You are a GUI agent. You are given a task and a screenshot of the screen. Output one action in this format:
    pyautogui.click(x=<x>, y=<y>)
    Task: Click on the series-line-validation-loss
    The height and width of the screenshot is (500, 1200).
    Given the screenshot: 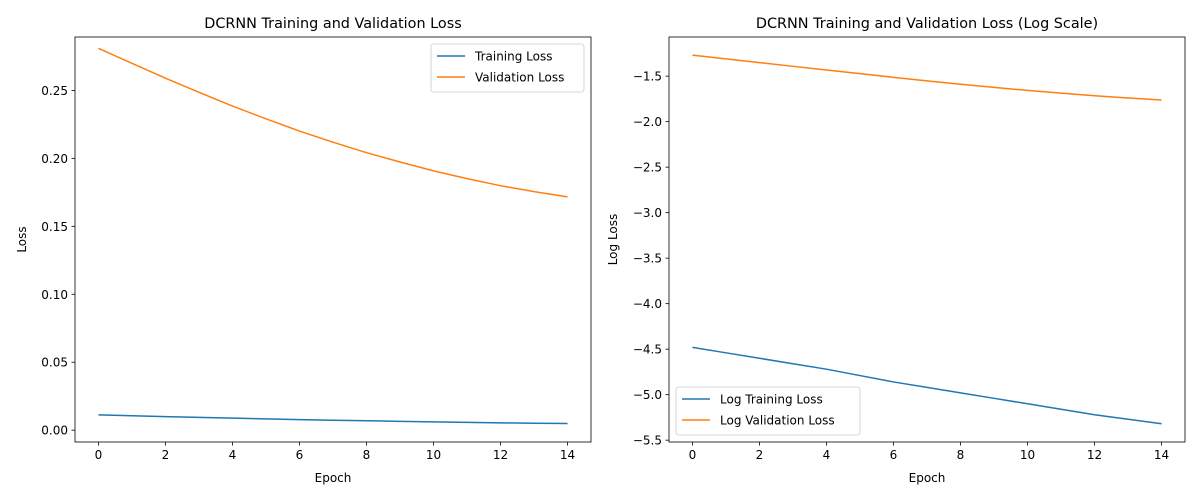 What is the action you would take?
    pyautogui.click(x=333, y=122)
    